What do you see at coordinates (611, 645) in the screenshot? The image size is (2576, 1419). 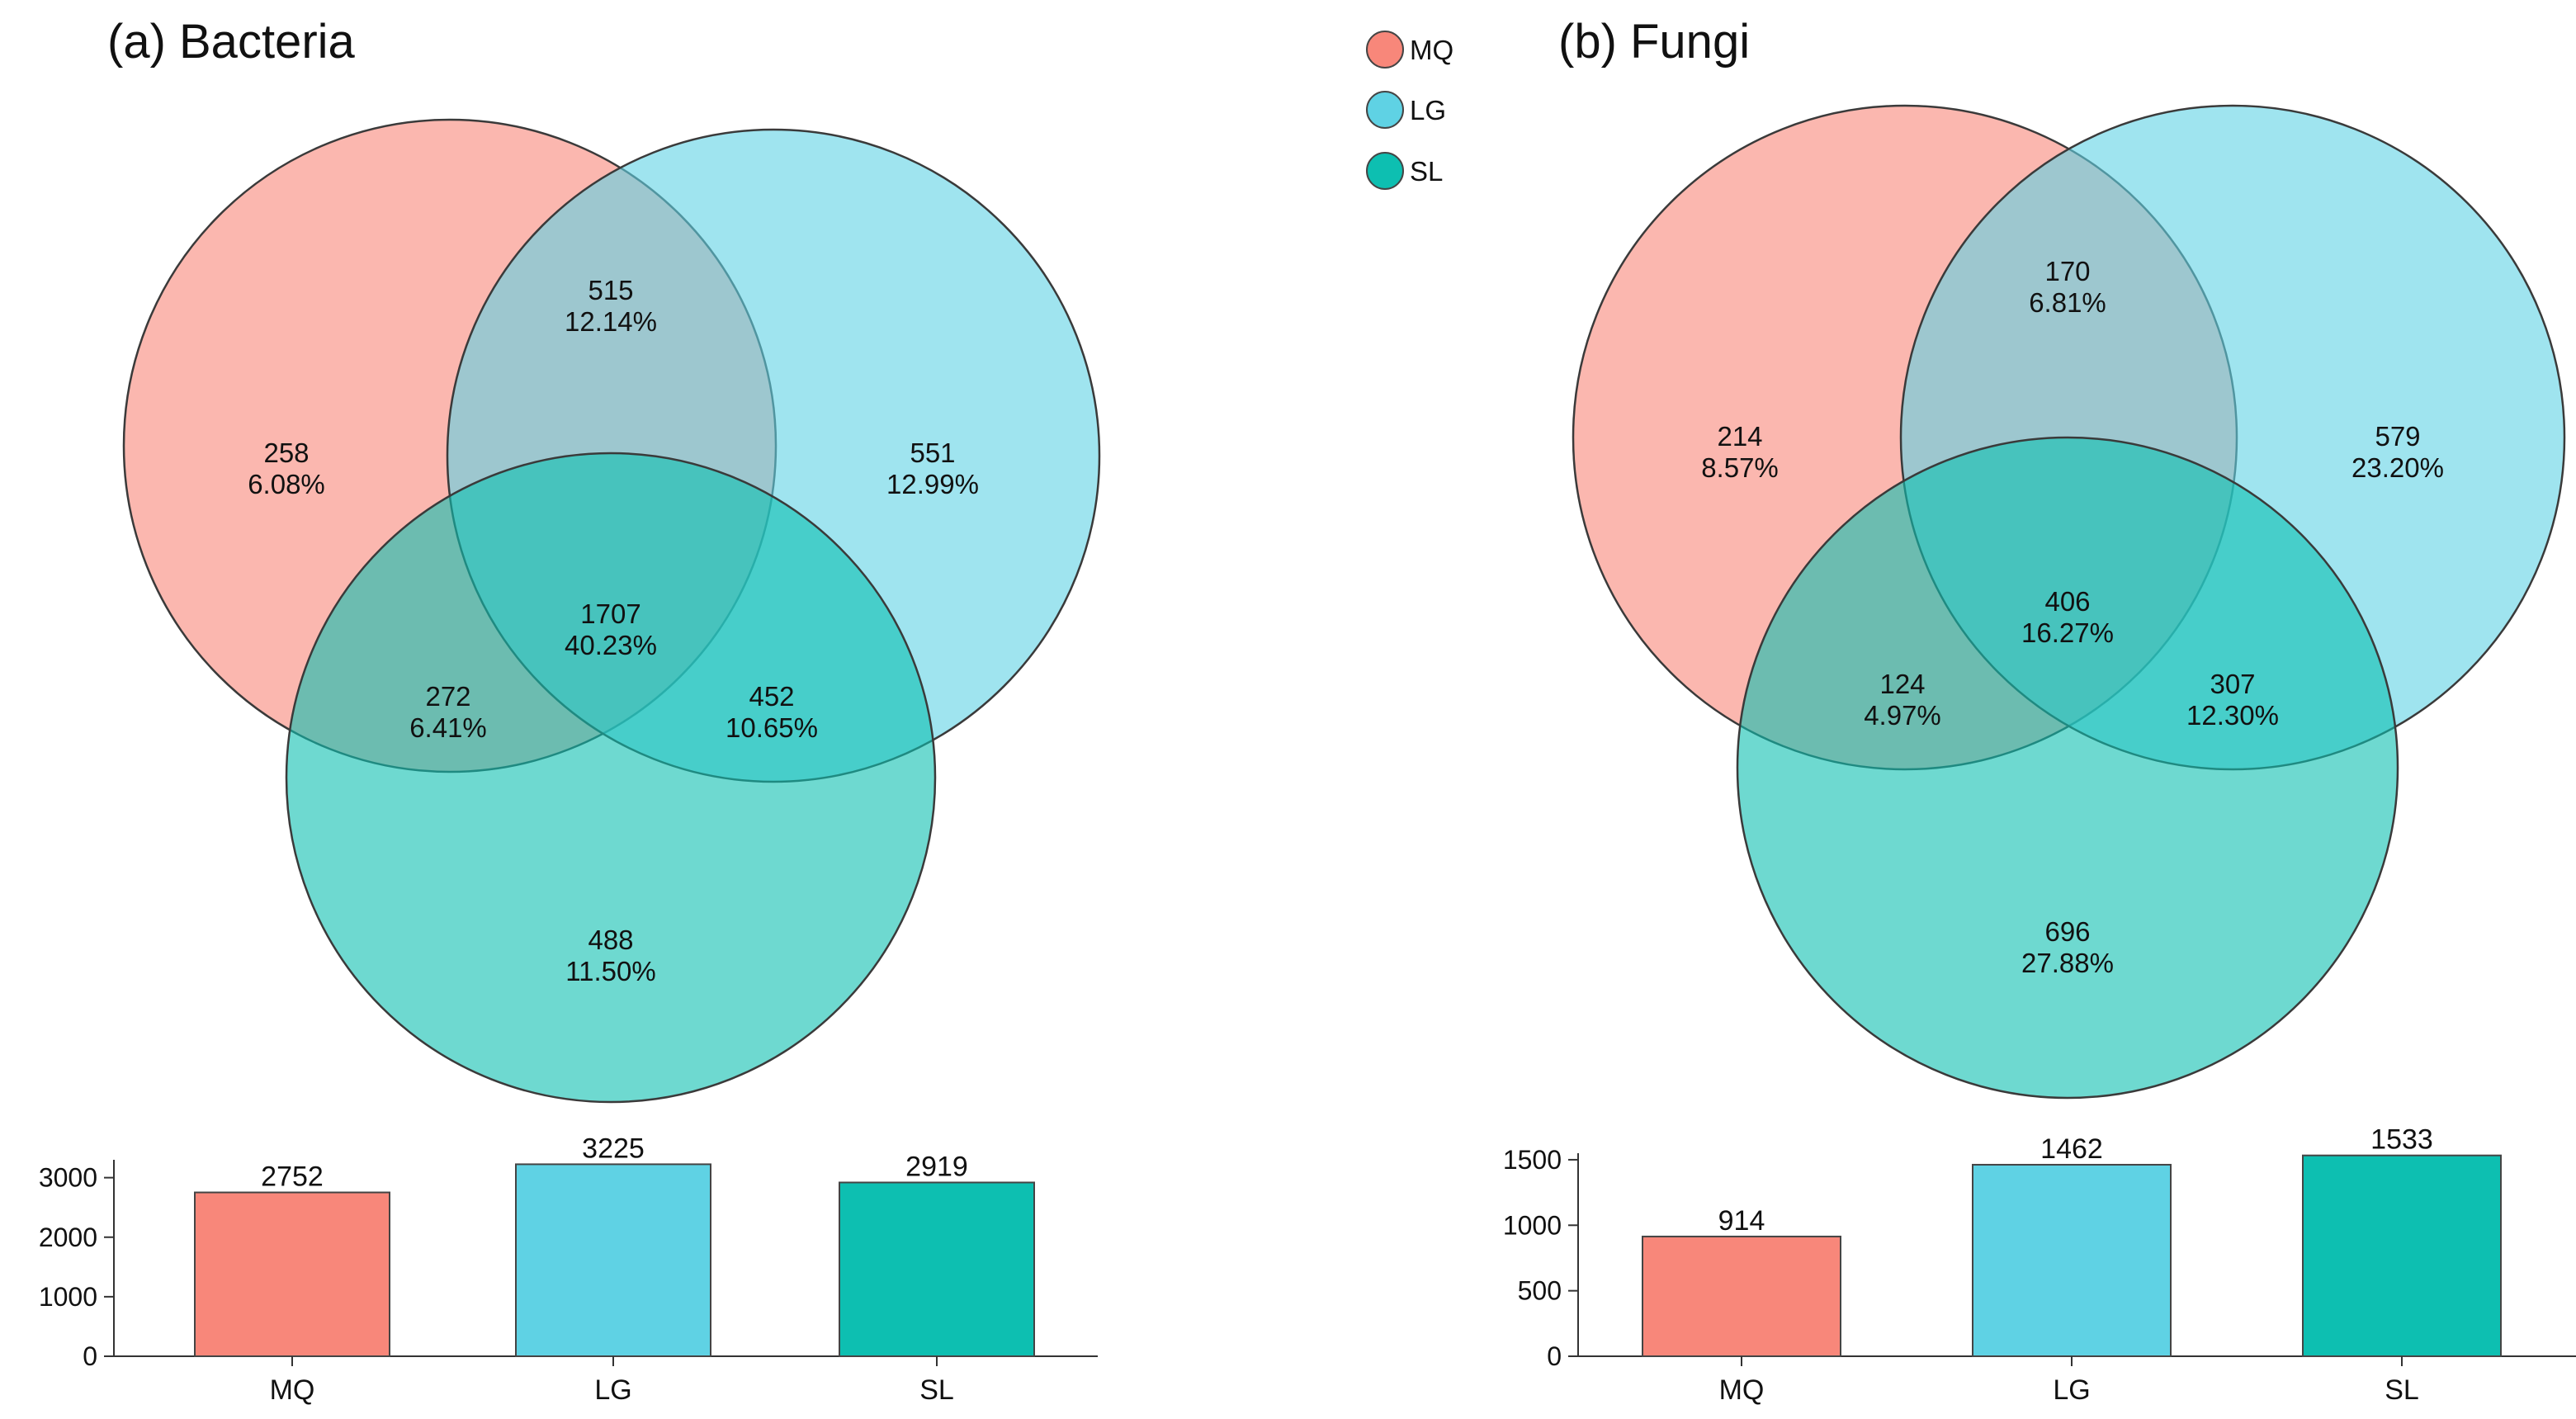 I see `venn-percent-all: 40.23%` at bounding box center [611, 645].